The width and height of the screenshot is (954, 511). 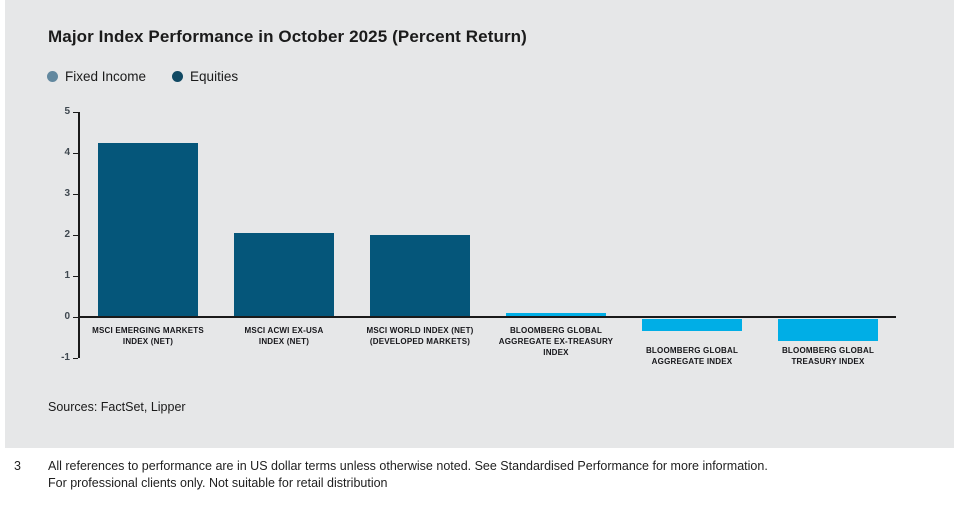 I want to click on legend-label-equities: Equities, so click(x=214, y=76).